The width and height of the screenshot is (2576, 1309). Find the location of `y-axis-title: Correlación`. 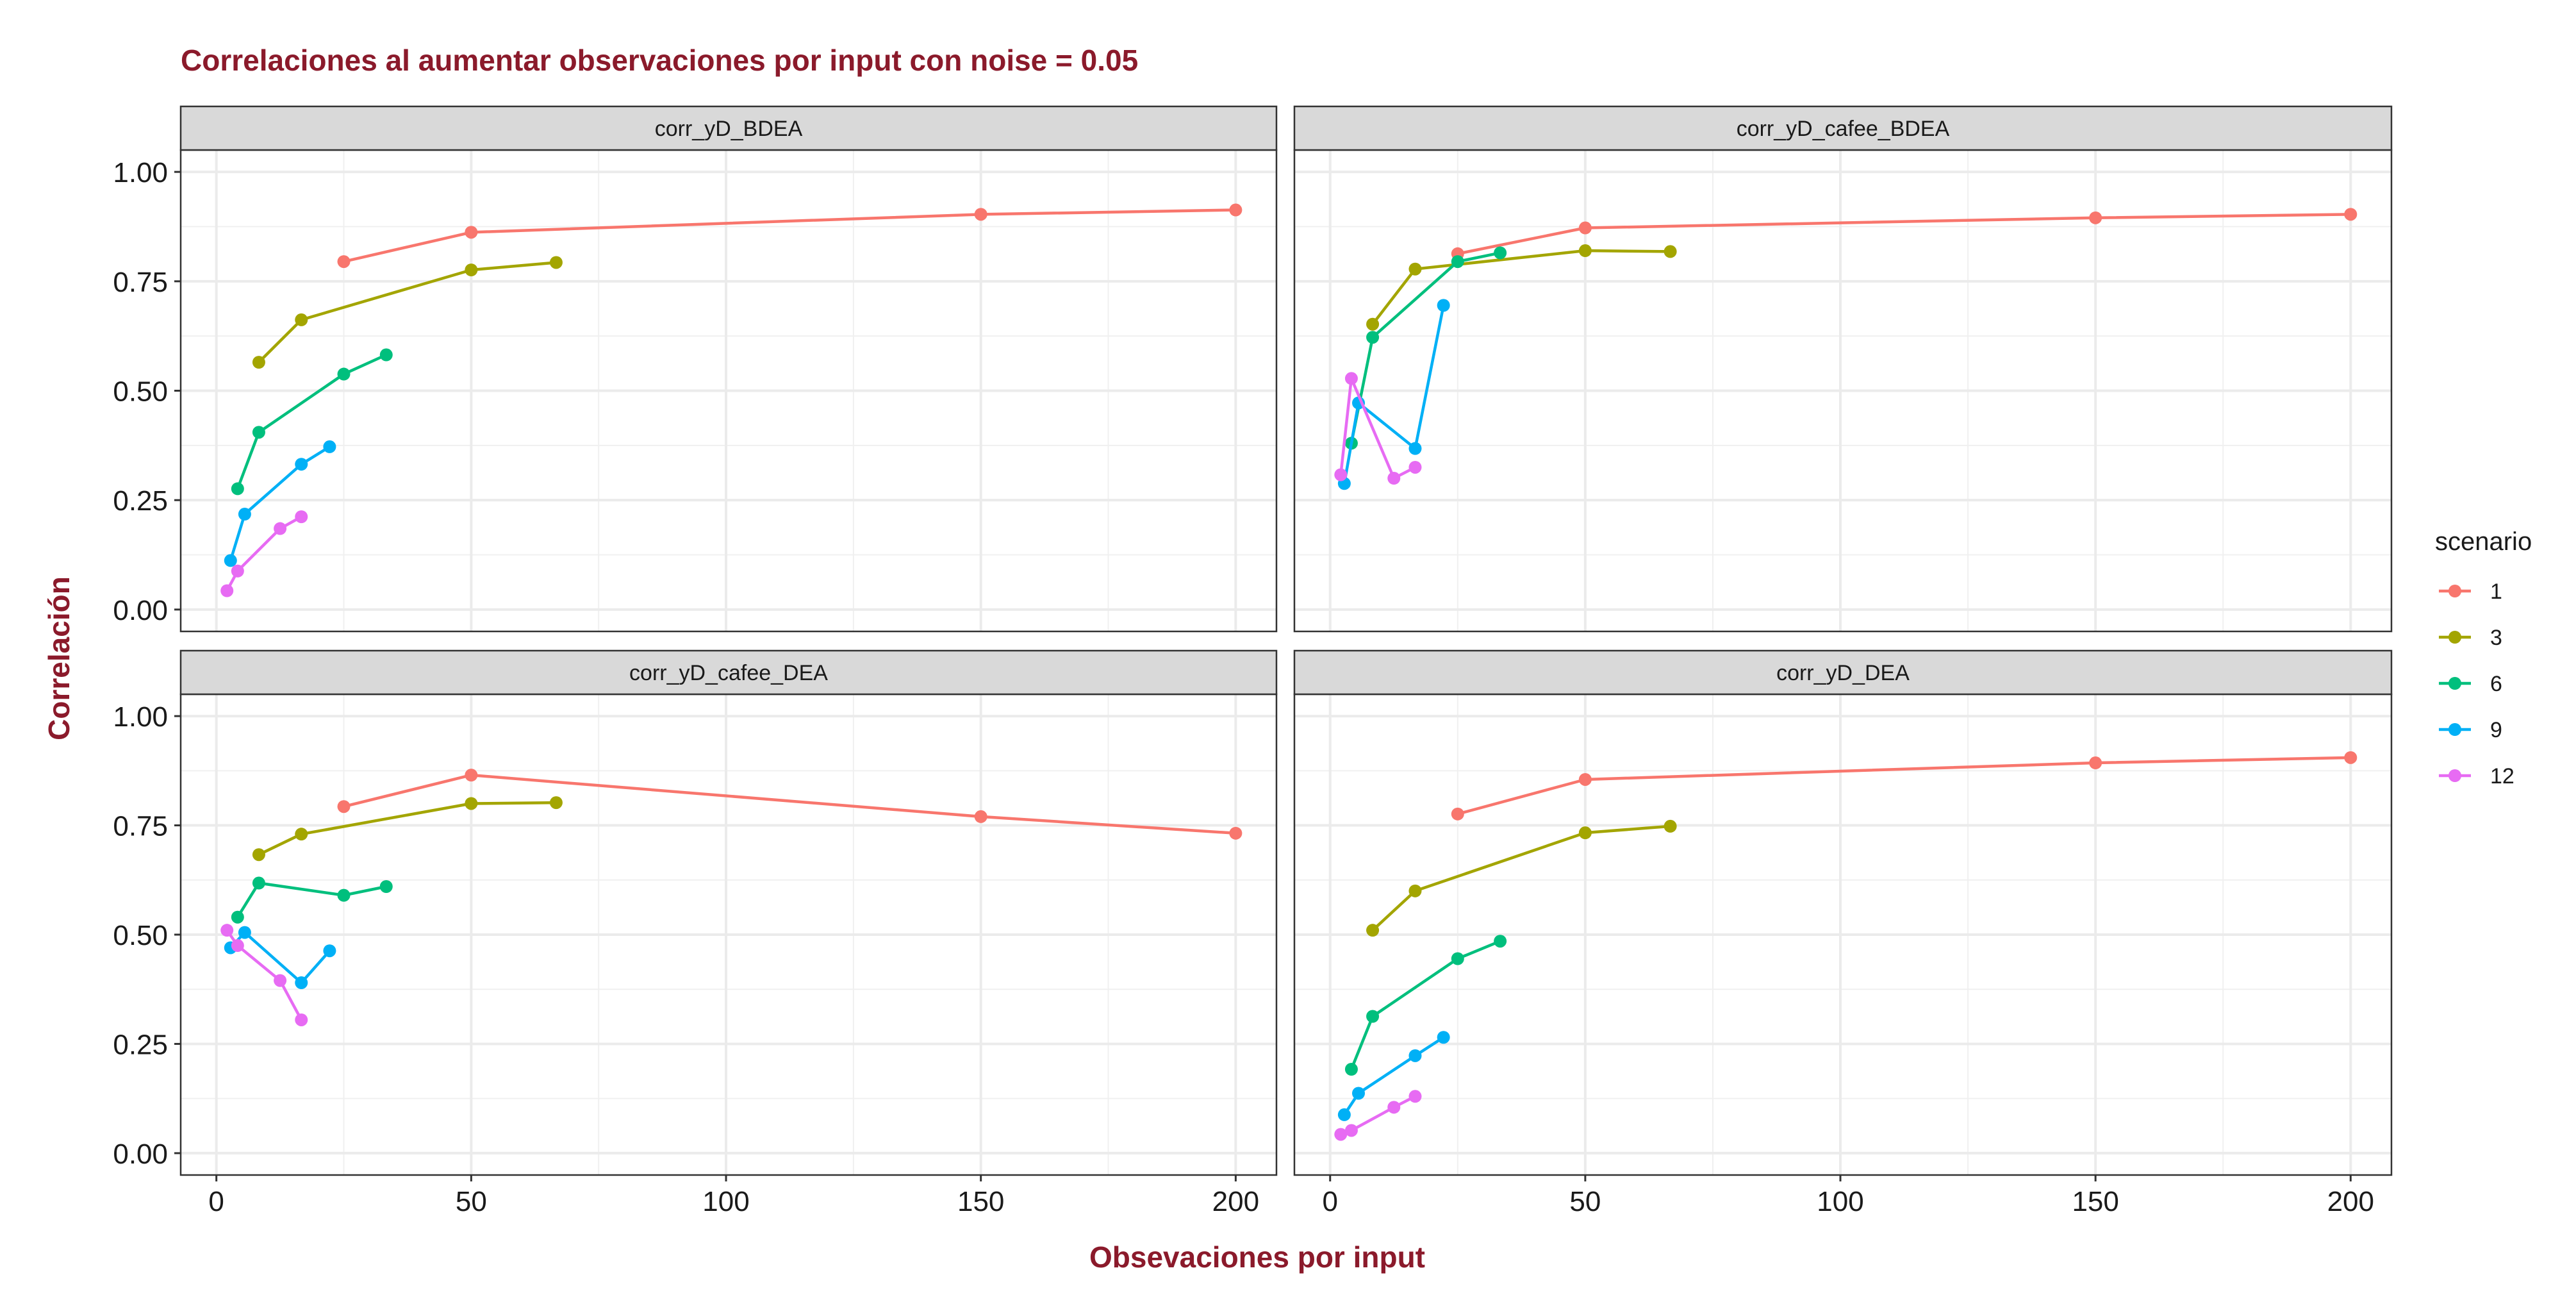

y-axis-title: Correlación is located at coordinates (59, 658).